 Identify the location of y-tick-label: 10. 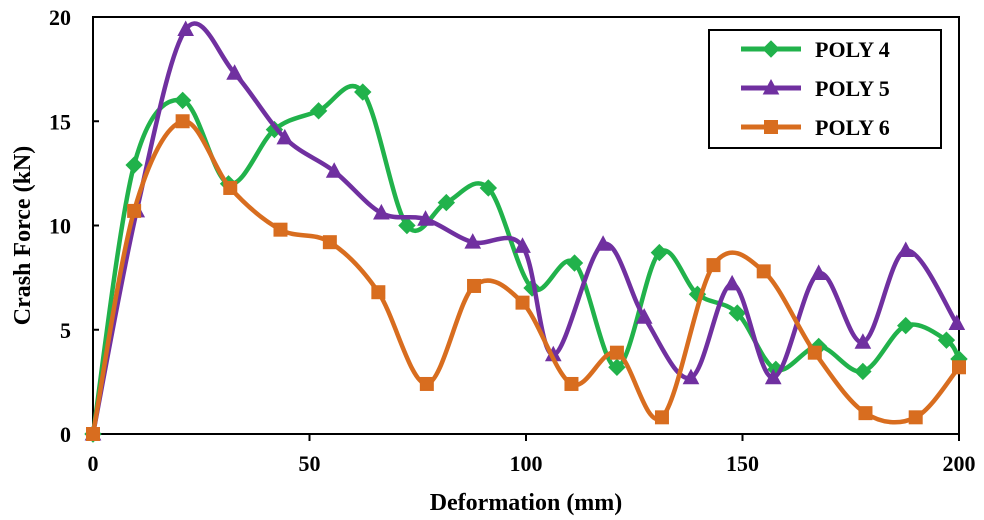
(60, 226).